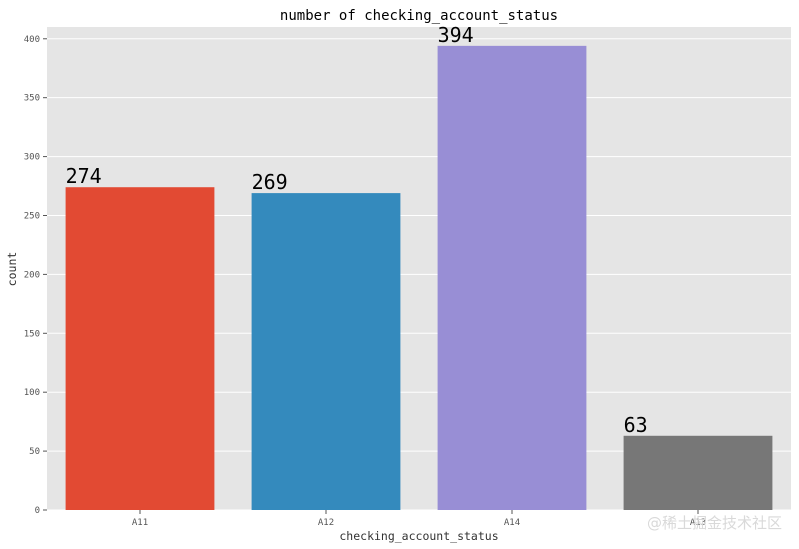 This screenshot has height=549, width=799. I want to click on bar-value-label: 63, so click(636, 425).